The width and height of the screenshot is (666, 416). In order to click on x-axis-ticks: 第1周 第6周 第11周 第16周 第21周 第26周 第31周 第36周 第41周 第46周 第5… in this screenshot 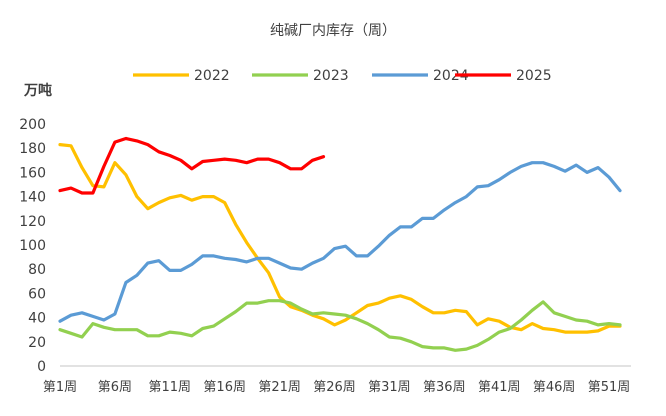, I will do `click(336, 387)`.